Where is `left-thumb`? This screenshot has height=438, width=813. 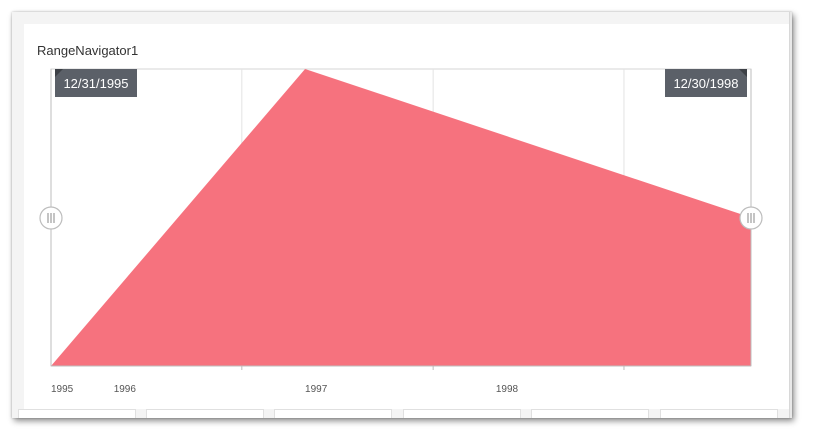 left-thumb is located at coordinates (51, 217).